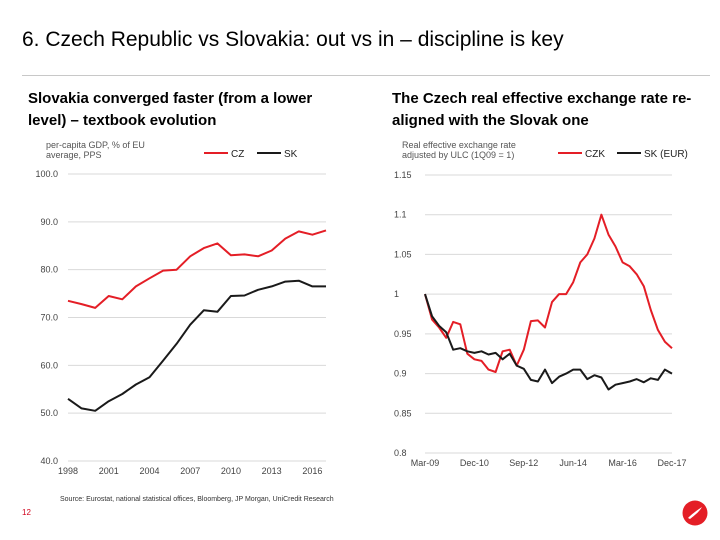 This screenshot has height=540, width=720. What do you see at coordinates (231, 471) in the screenshot?
I see `gdp-xtick-label: 2010` at bounding box center [231, 471].